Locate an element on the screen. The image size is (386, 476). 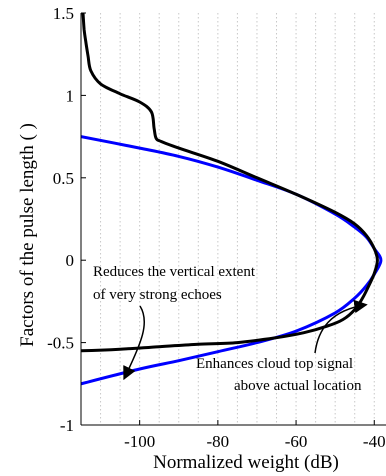
x-tick-label: -60 is located at coordinates (296, 441).